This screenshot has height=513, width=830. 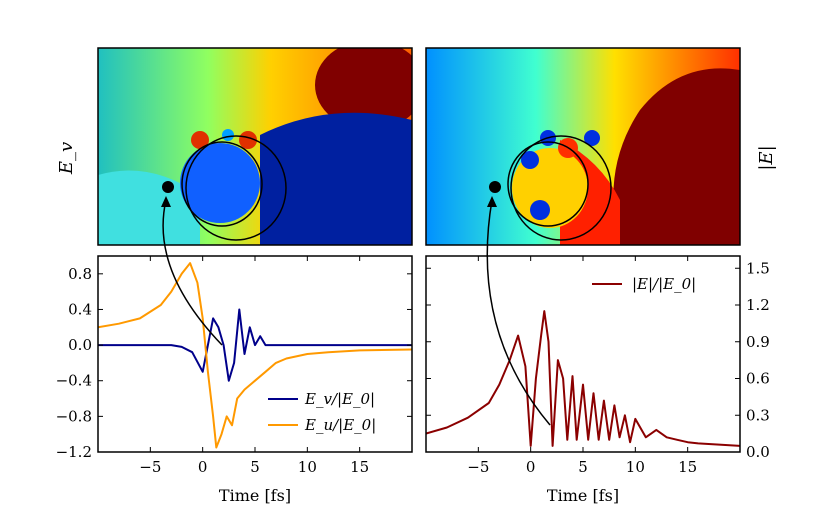 What do you see at coordinates (74, 381) in the screenshot?
I see `y-tick-label: −0.4` at bounding box center [74, 381].